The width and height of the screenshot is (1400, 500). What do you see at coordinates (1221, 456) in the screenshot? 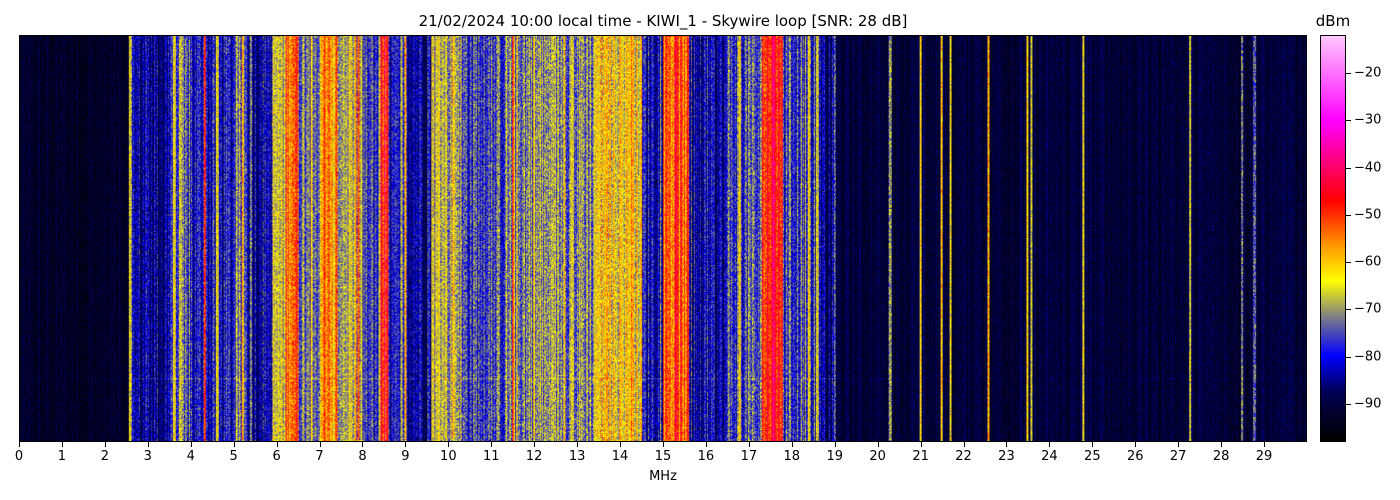
I see `x-tick-label: 28` at bounding box center [1221, 456].